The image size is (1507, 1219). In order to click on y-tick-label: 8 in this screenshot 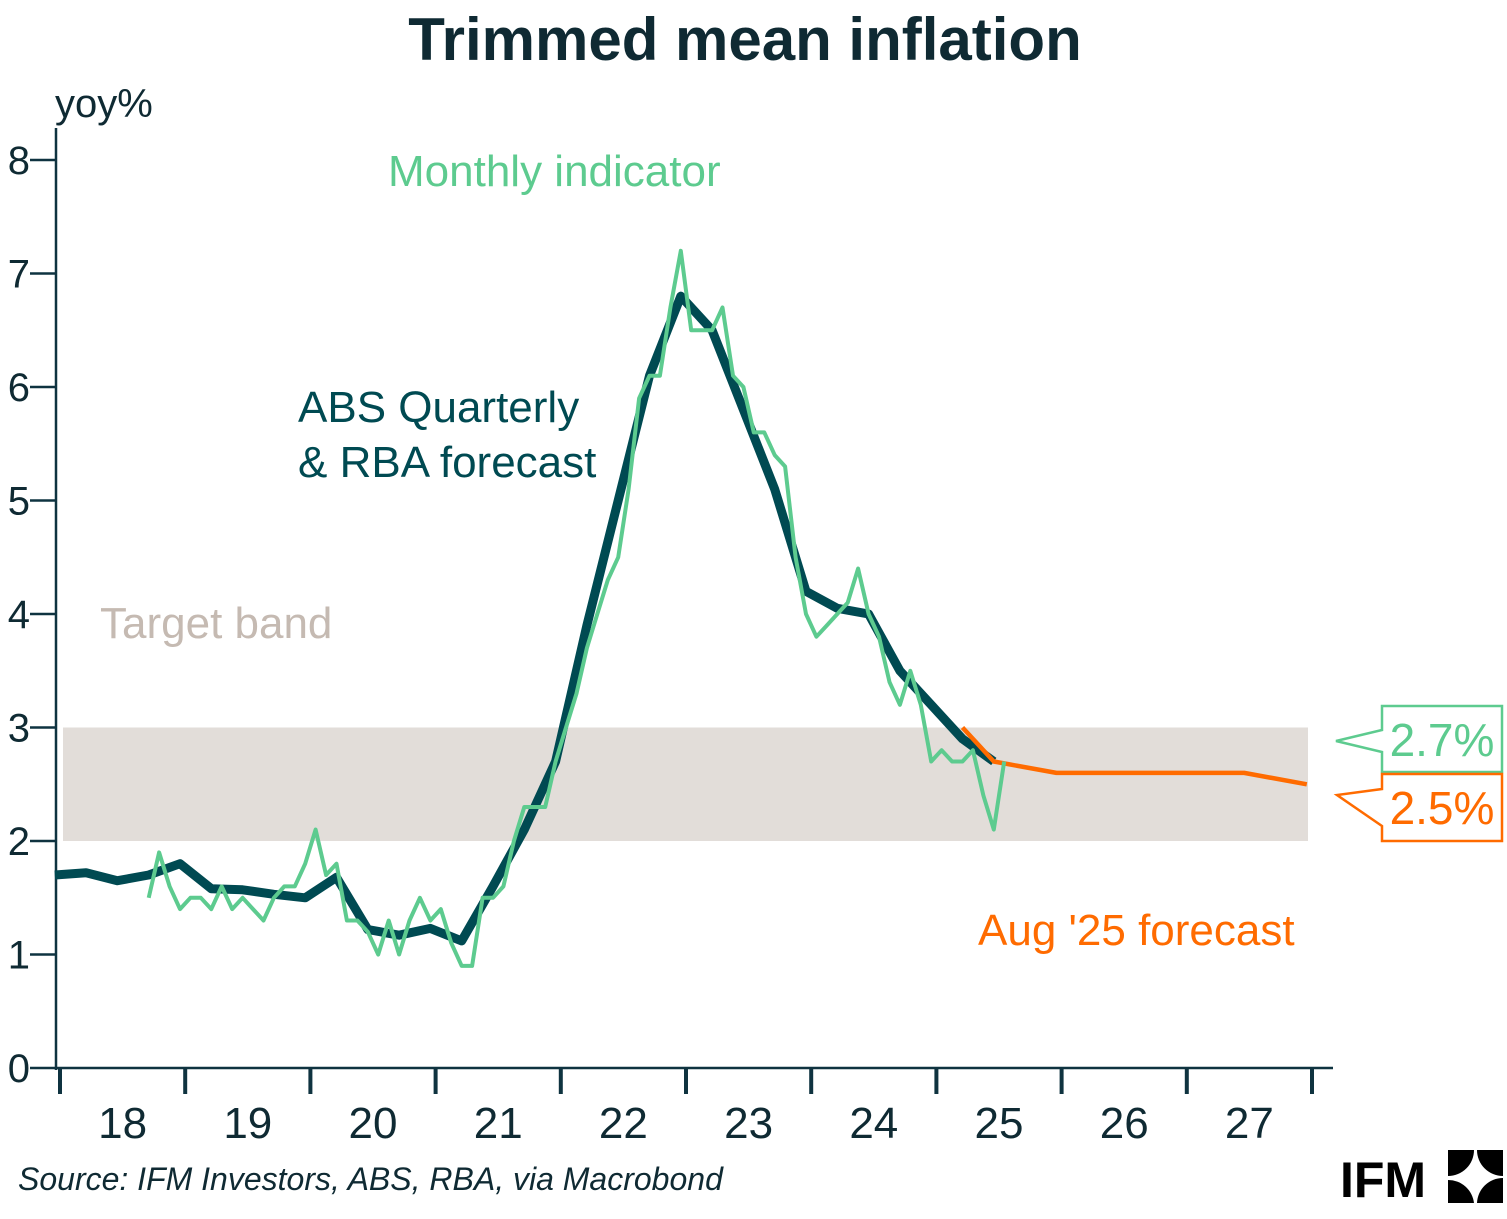, I will do `click(19, 161)`.